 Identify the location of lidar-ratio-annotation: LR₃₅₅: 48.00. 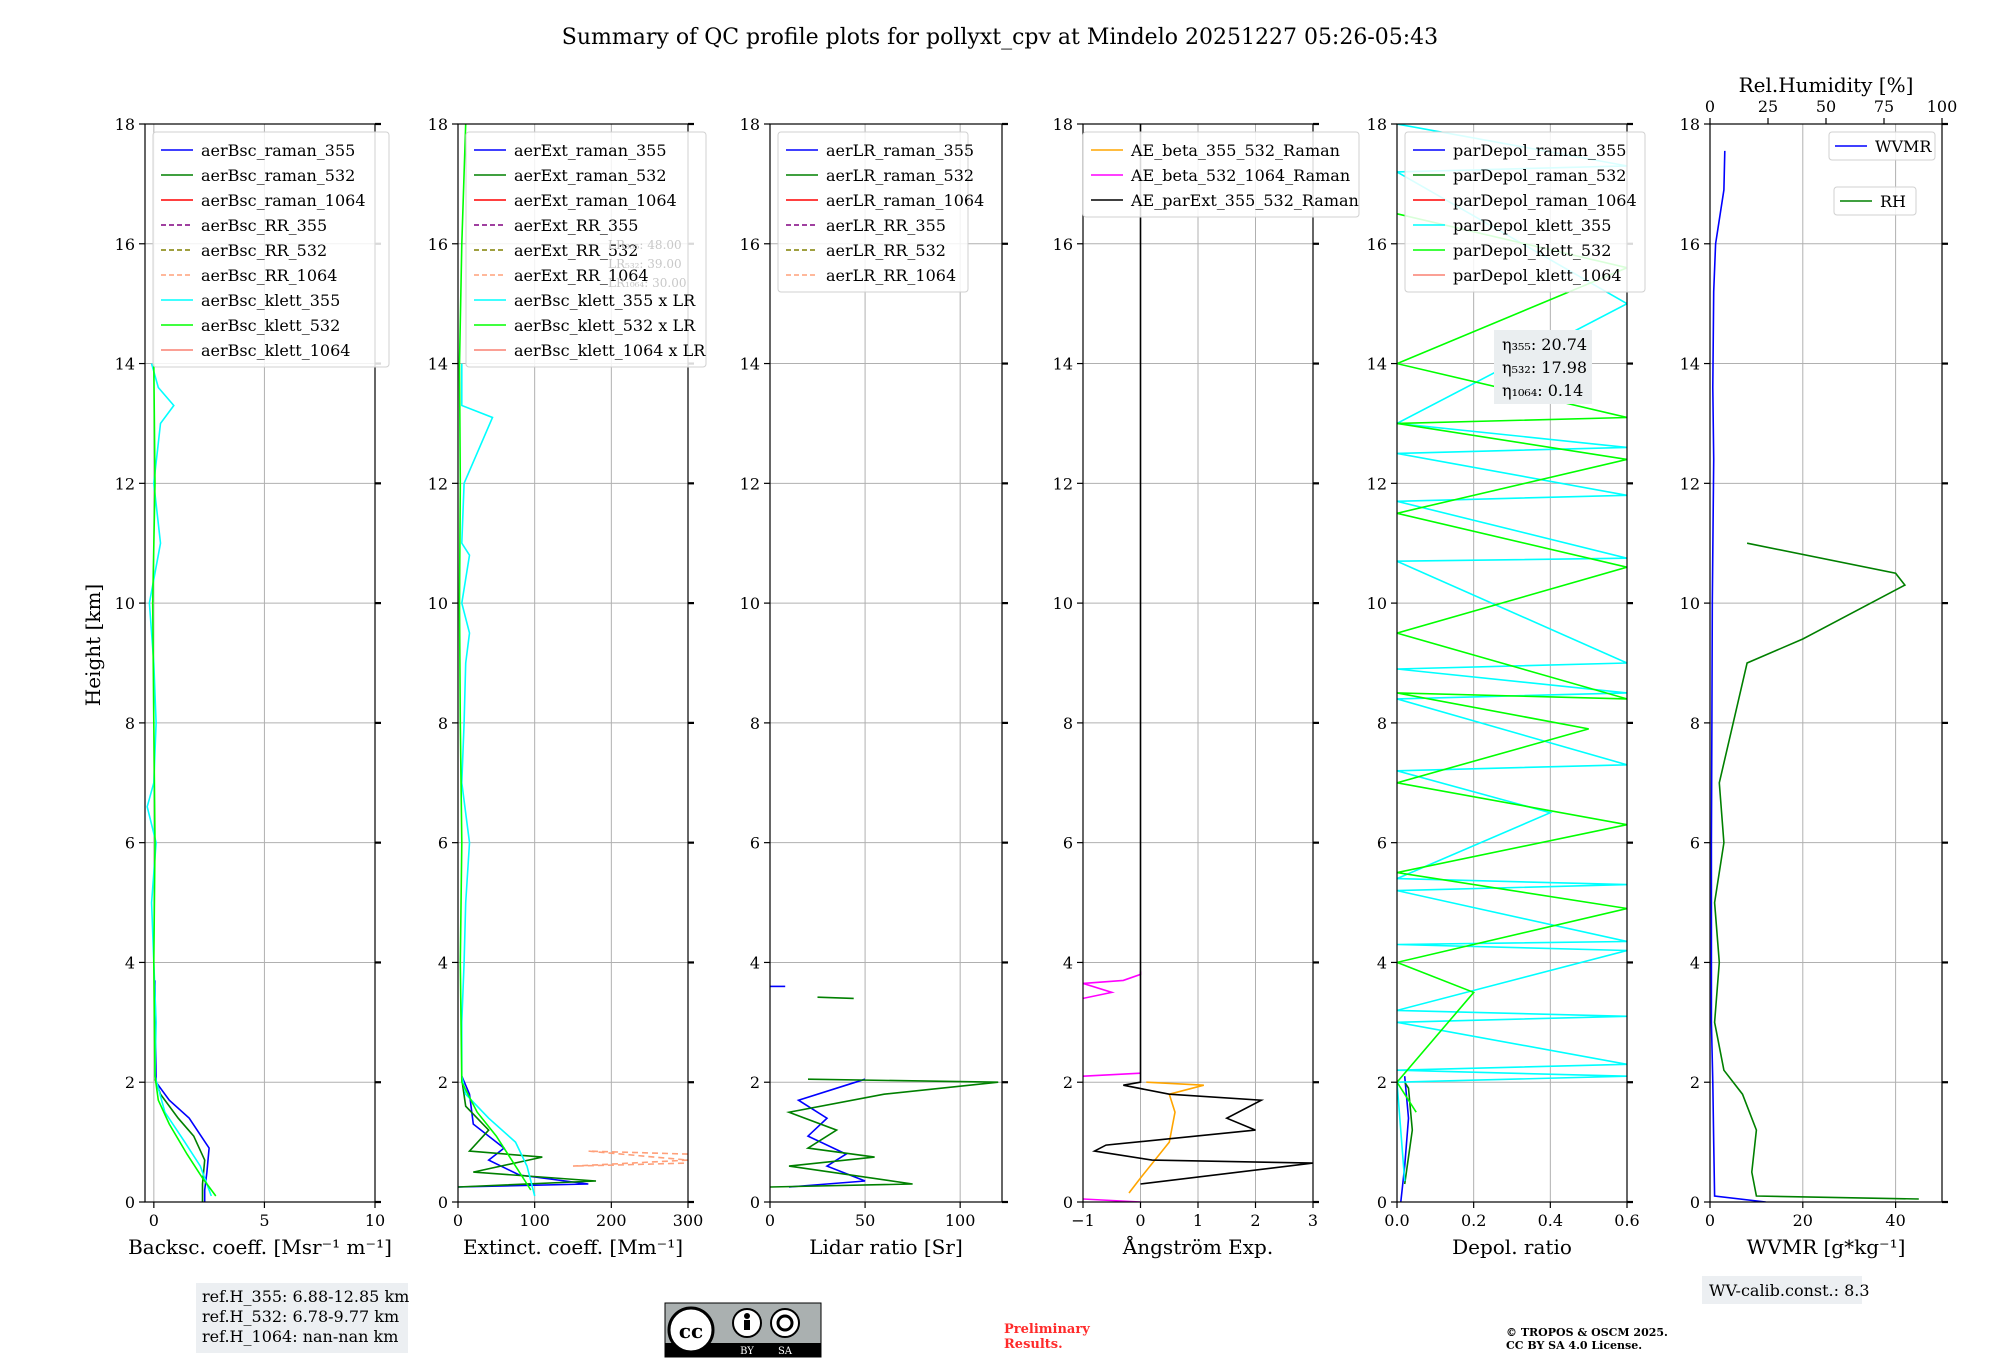
(645, 245).